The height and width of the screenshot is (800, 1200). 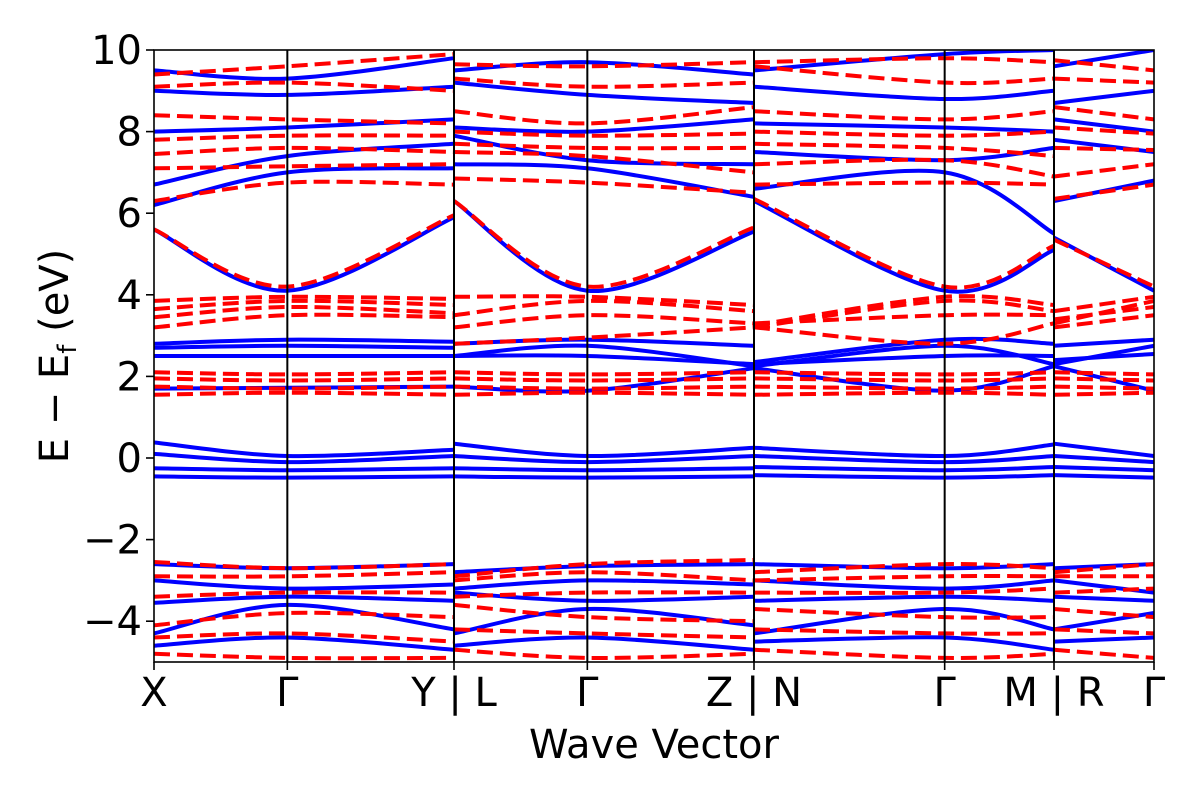 I want to click on y-tick-label: 10, so click(x=116, y=51).